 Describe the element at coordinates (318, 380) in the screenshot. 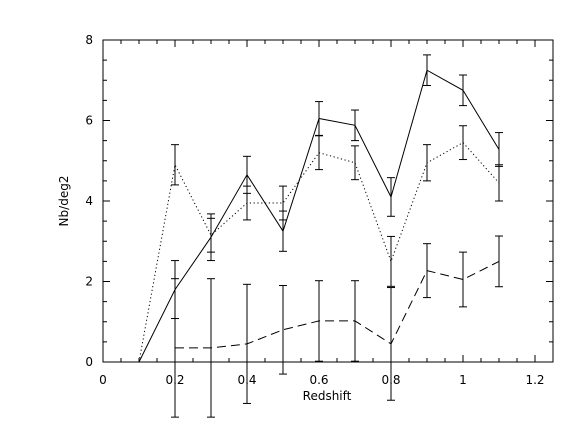

I see `x-tick-label: 0.6` at that location.